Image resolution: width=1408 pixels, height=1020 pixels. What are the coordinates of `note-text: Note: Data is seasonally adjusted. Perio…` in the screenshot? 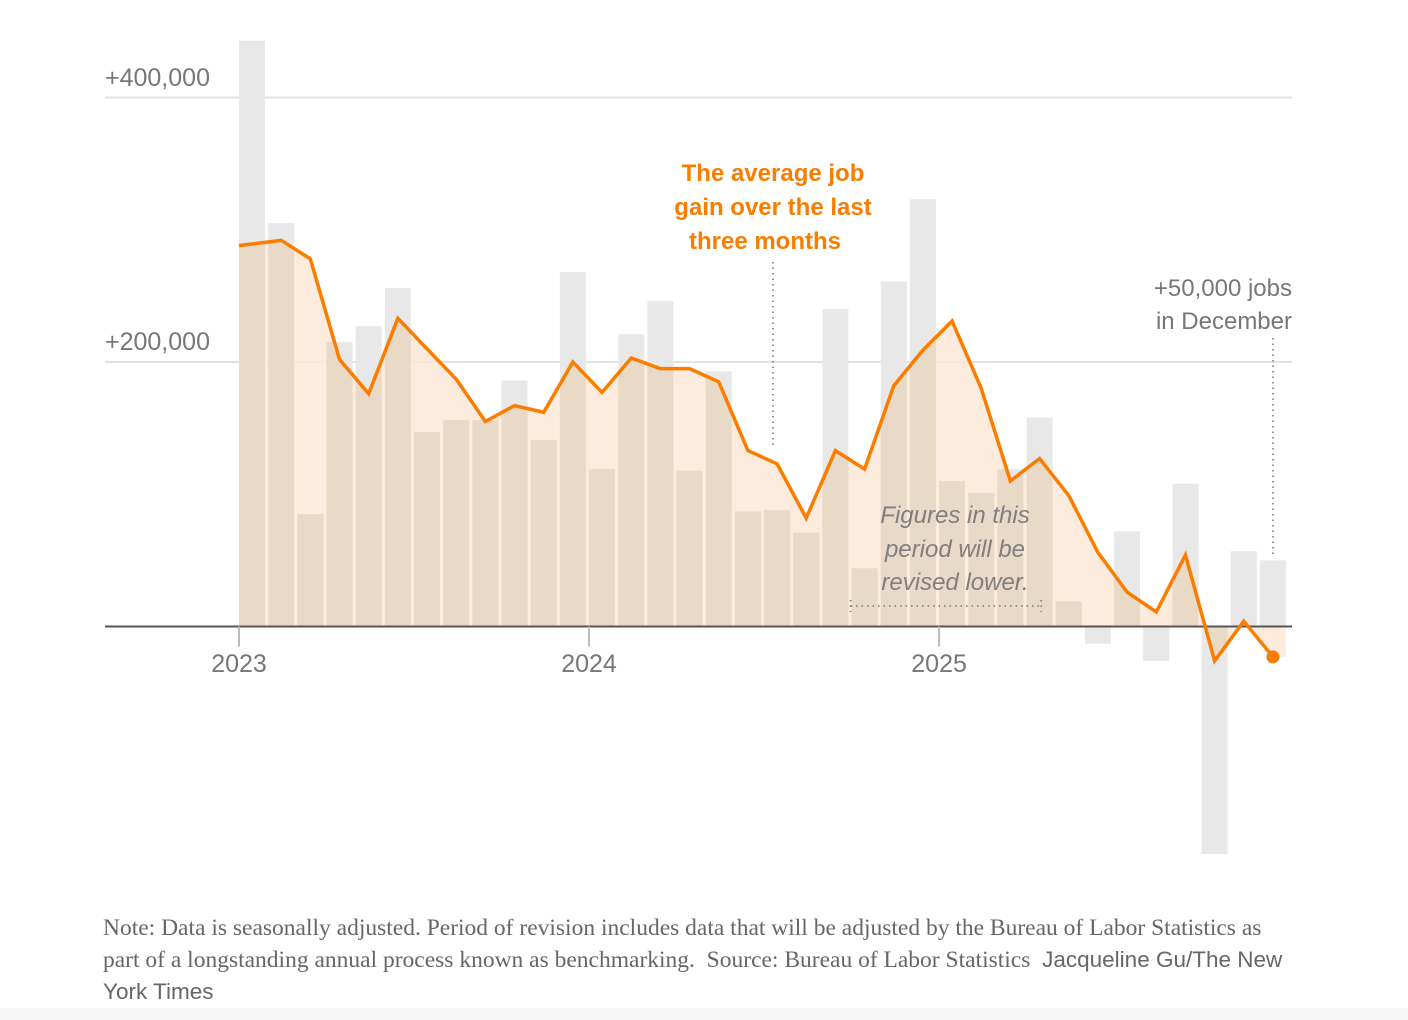 It's located at (682, 944).